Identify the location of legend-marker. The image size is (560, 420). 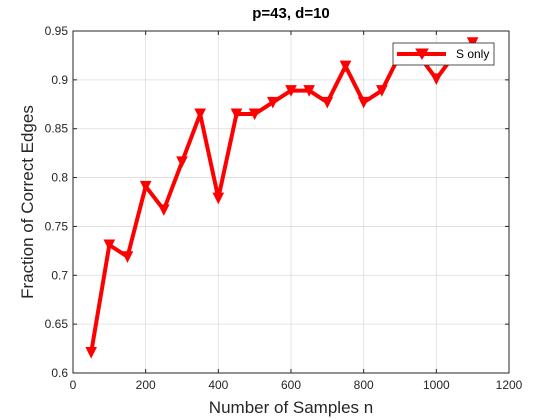
(422, 54).